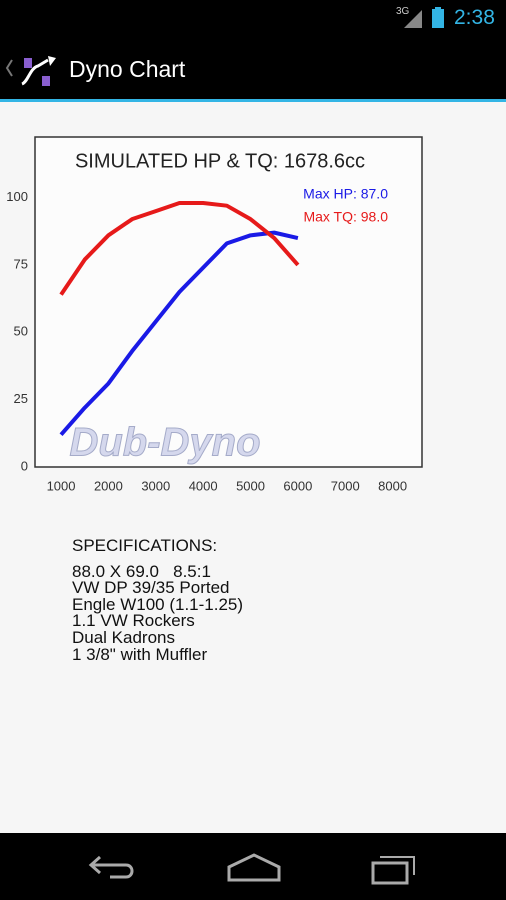  I want to click on network-type: 3G, so click(403, 11).